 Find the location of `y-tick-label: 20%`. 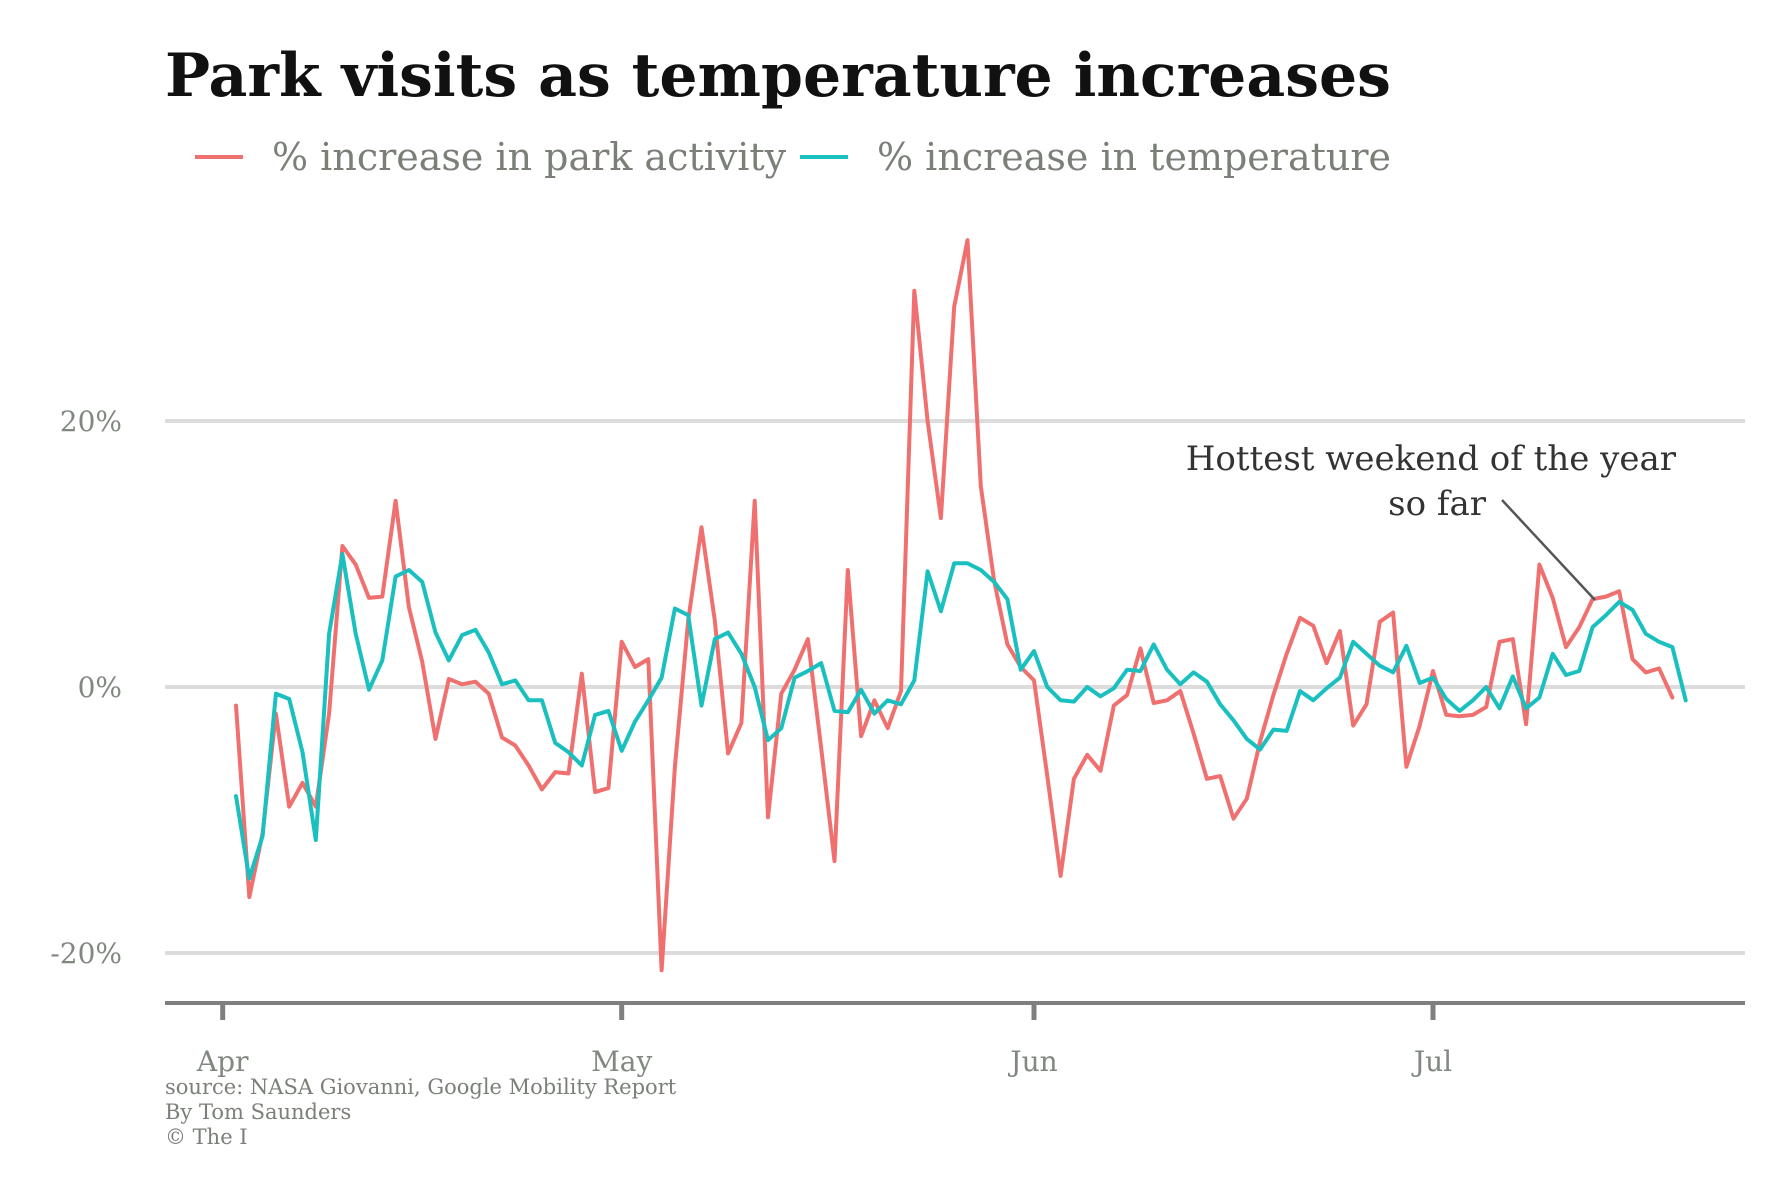

y-tick-label: 20% is located at coordinates (91, 421).